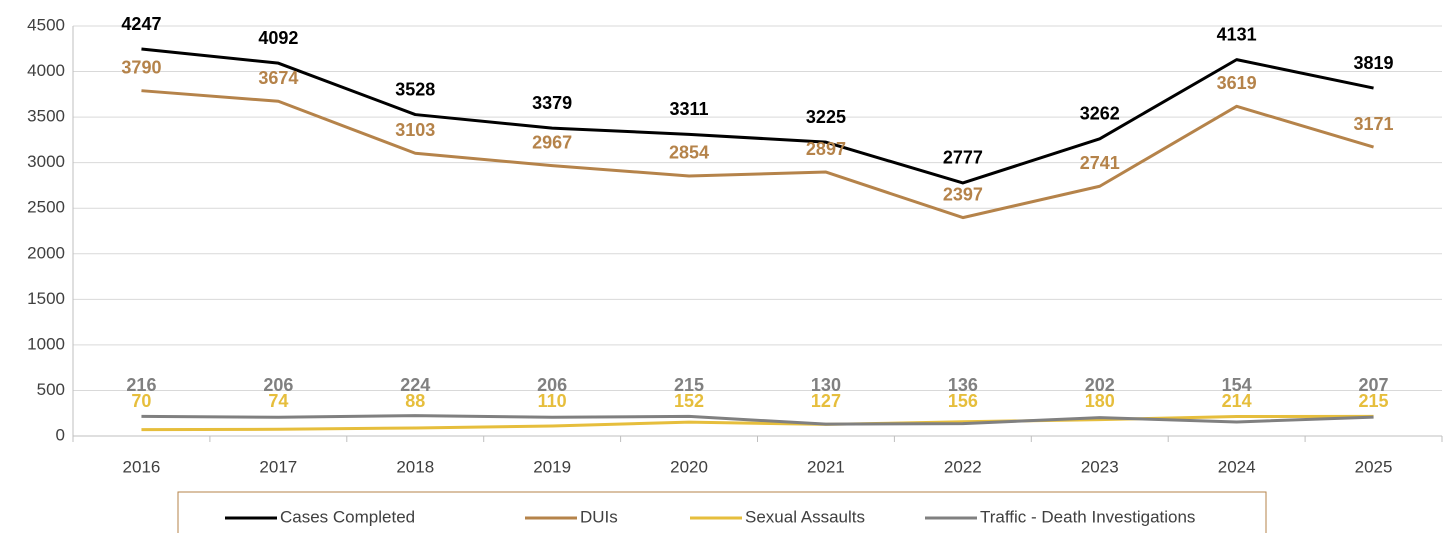  I want to click on x-tick-label: 2023, so click(1100, 466).